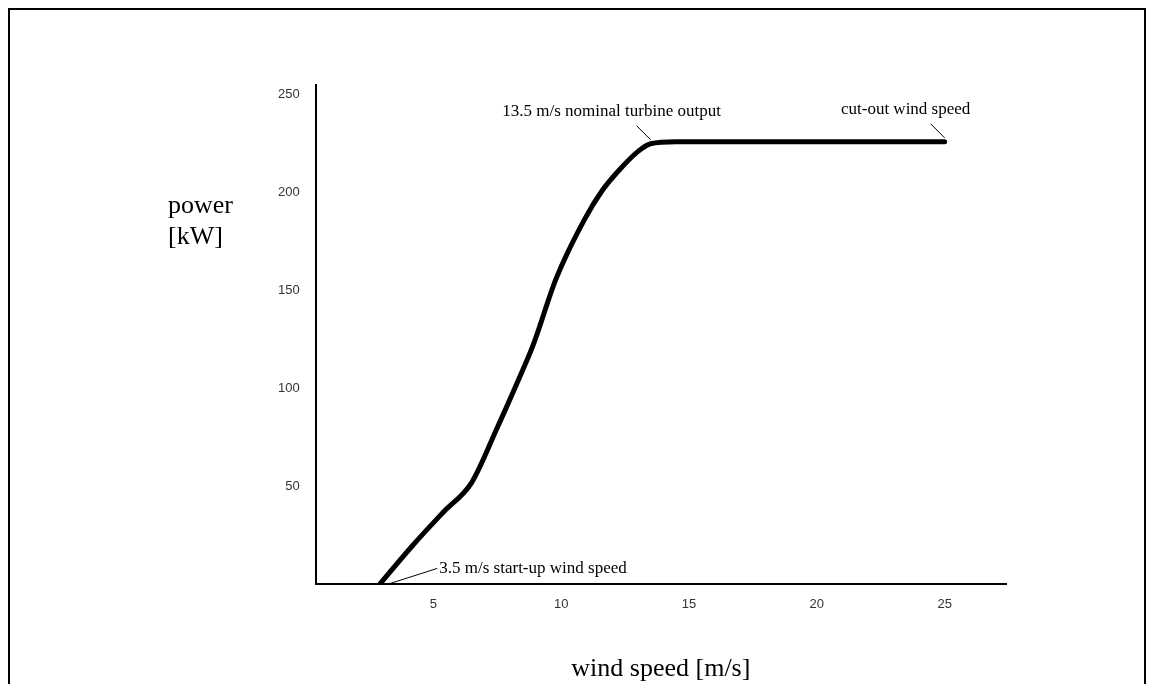 The image size is (1152, 684). Describe the element at coordinates (817, 603) in the screenshot. I see `x-tick-label: 20` at that location.